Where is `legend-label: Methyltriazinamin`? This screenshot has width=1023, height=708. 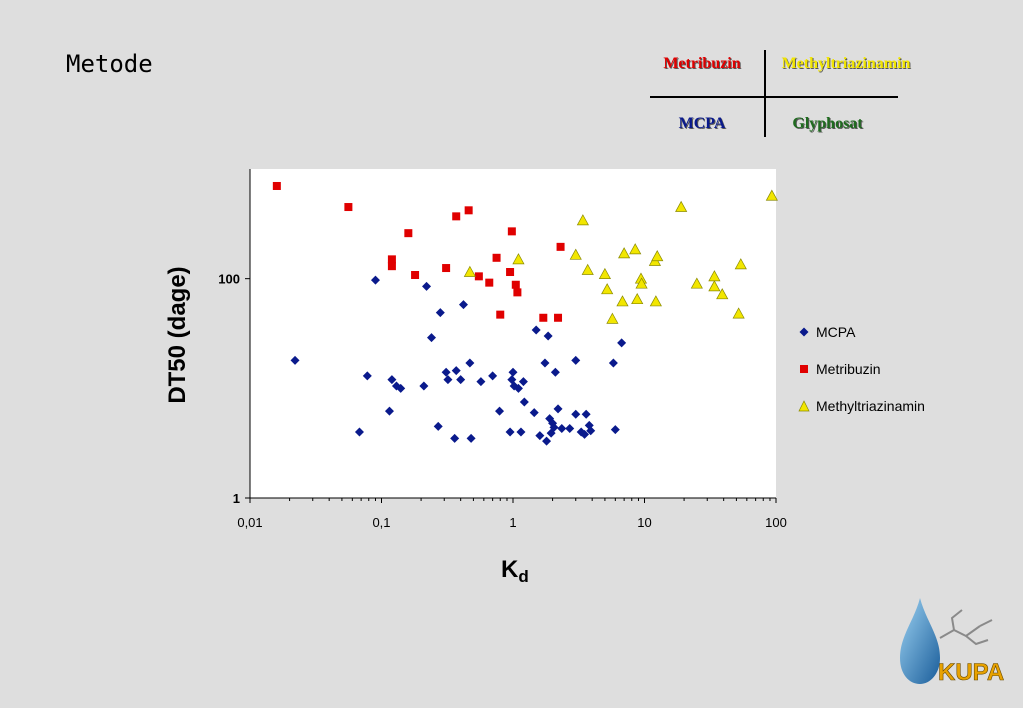
legend-label: Methyltriazinamin is located at coordinates (870, 405).